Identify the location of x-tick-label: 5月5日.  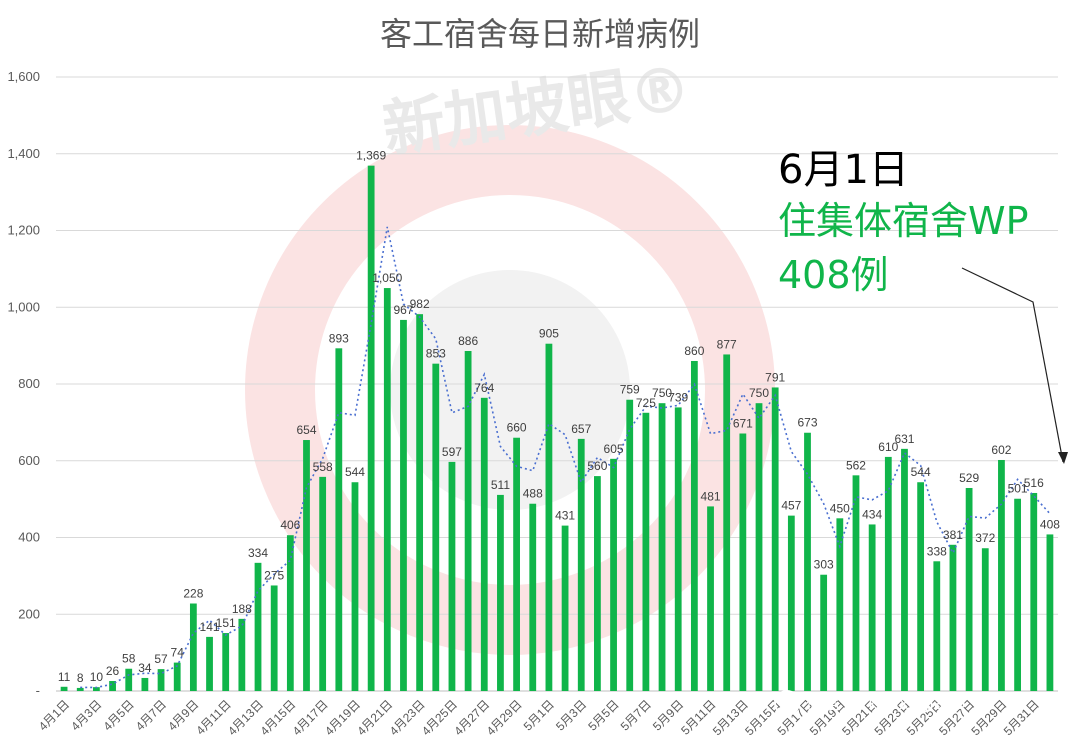
(603, 715).